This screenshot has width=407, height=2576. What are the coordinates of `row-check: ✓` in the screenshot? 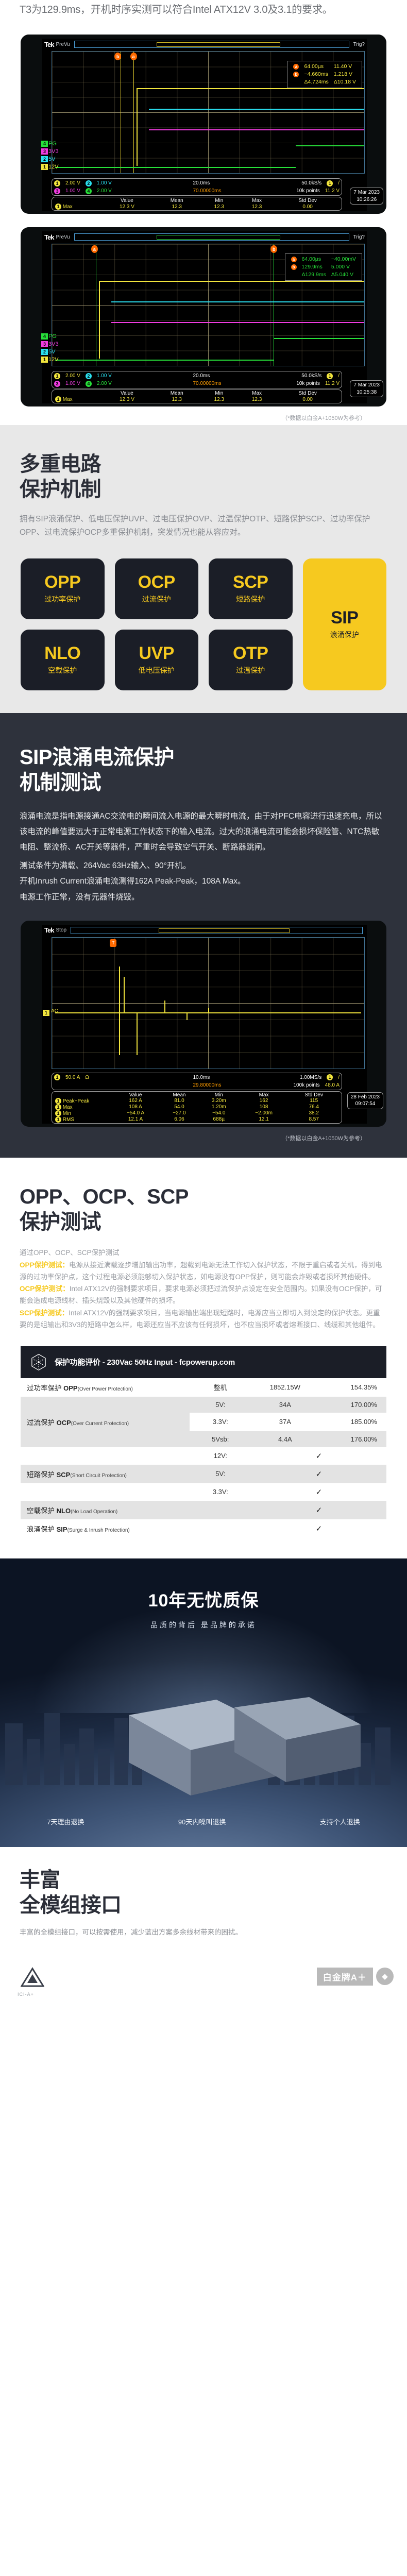 It's located at (319, 1492).